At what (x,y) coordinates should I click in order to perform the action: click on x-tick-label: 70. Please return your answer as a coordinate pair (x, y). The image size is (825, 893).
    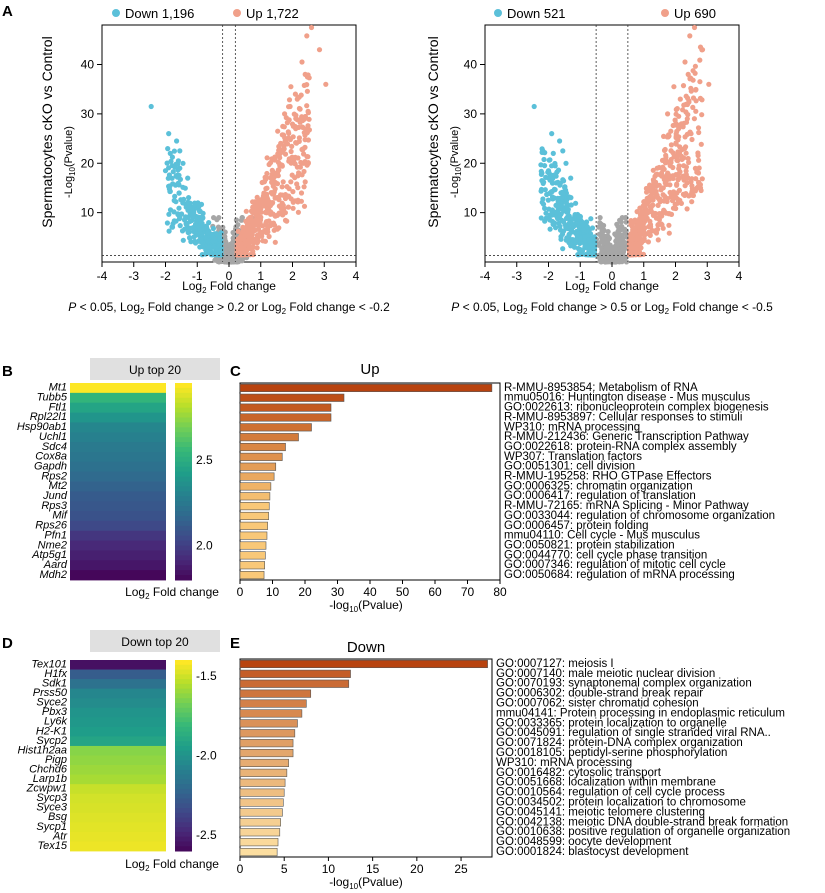
    Looking at the image, I should click on (468, 592).